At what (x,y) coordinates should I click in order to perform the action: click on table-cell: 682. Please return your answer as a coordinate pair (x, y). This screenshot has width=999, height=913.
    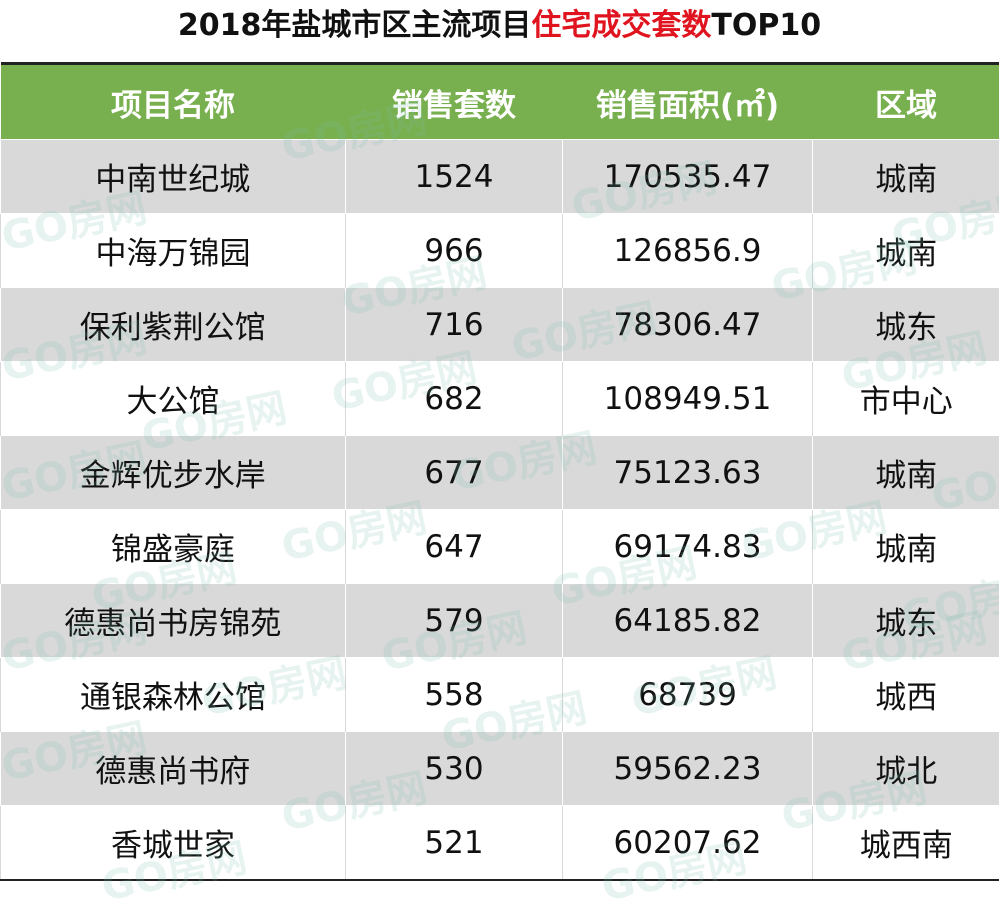
    Looking at the image, I should click on (454, 399).